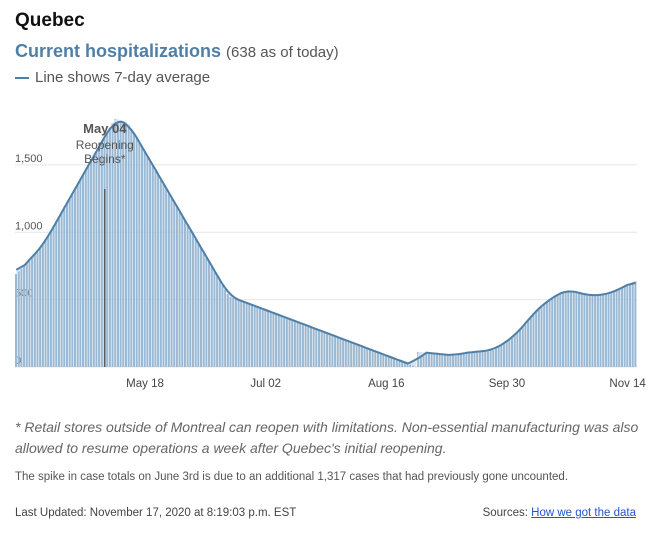 The width and height of the screenshot is (650, 537). Describe the element at coordinates (583, 513) in the screenshot. I see `sources-link: How we got the data` at that location.